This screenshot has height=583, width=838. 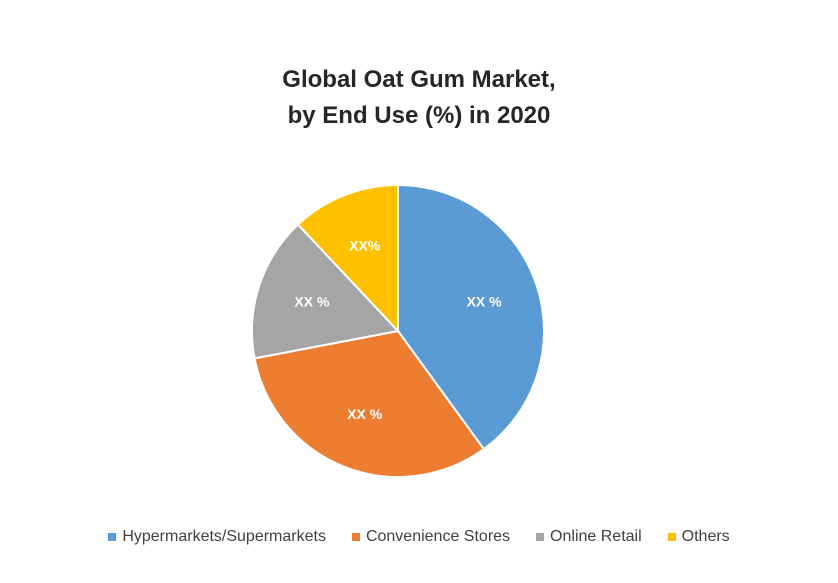 I want to click on data-label-convenience-stores: XX %, so click(x=365, y=414).